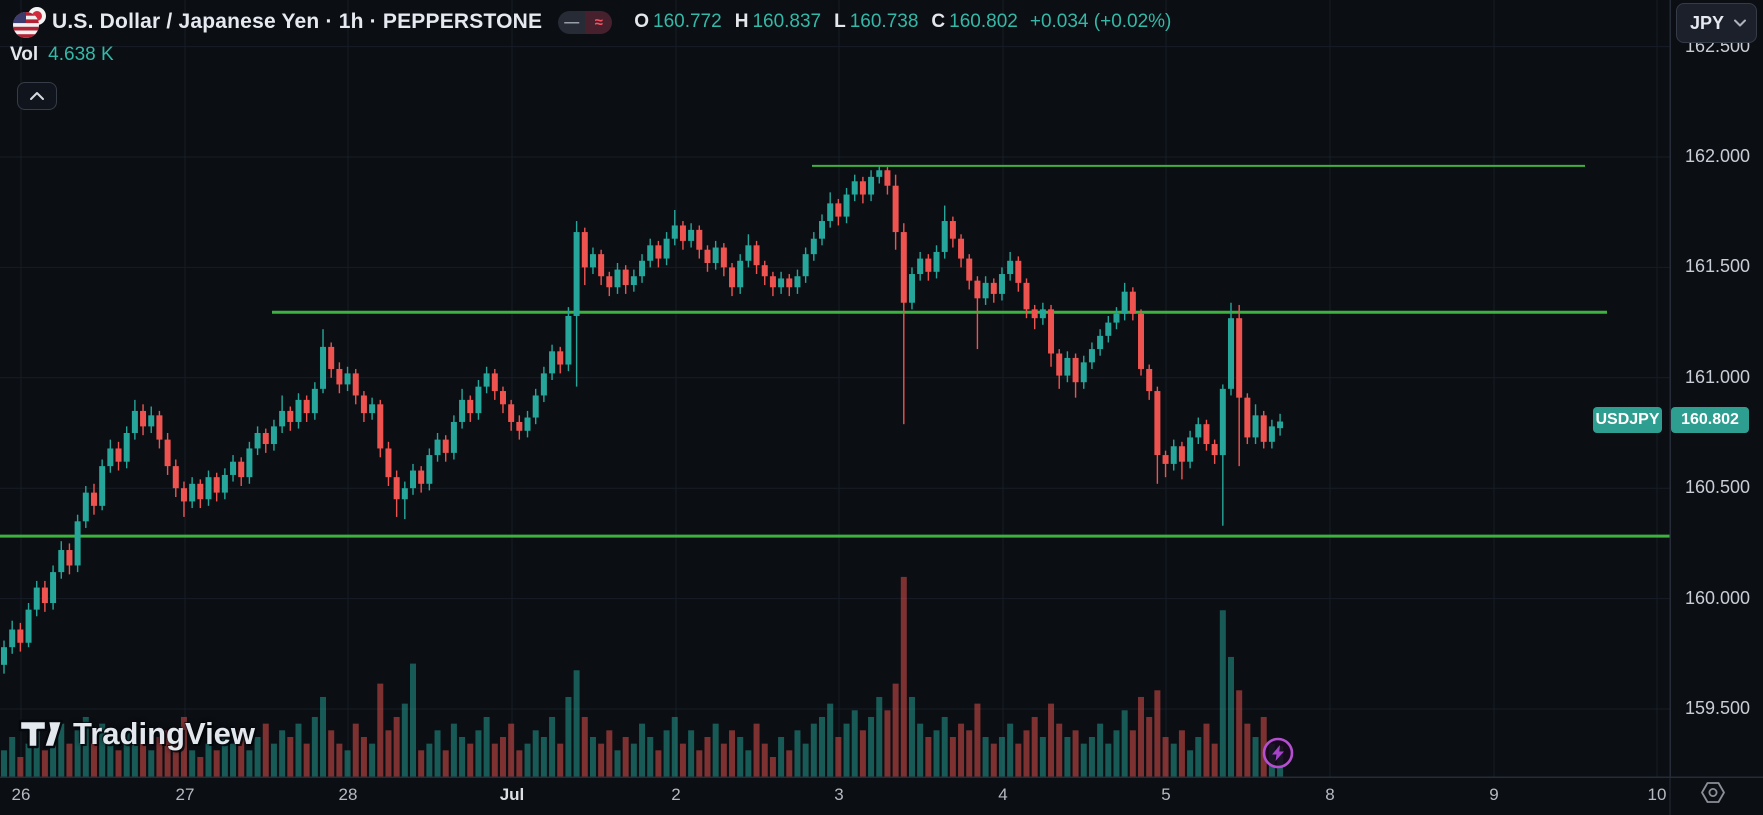 The width and height of the screenshot is (1763, 815). Describe the element at coordinates (572, 22) in the screenshot. I see `toggle-dash-icon: —` at that location.